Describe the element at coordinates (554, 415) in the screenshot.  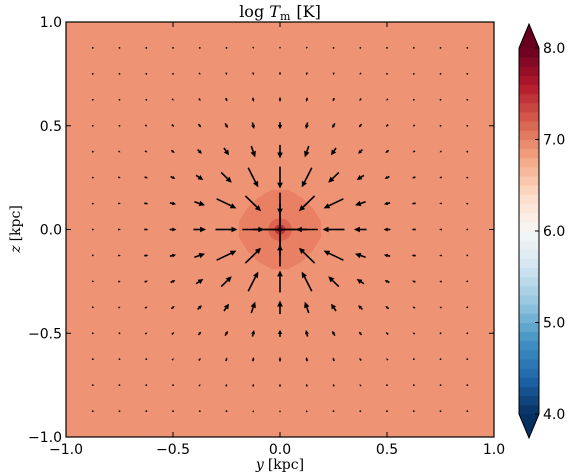
I see `colorbar-tick-label: 4.0` at that location.